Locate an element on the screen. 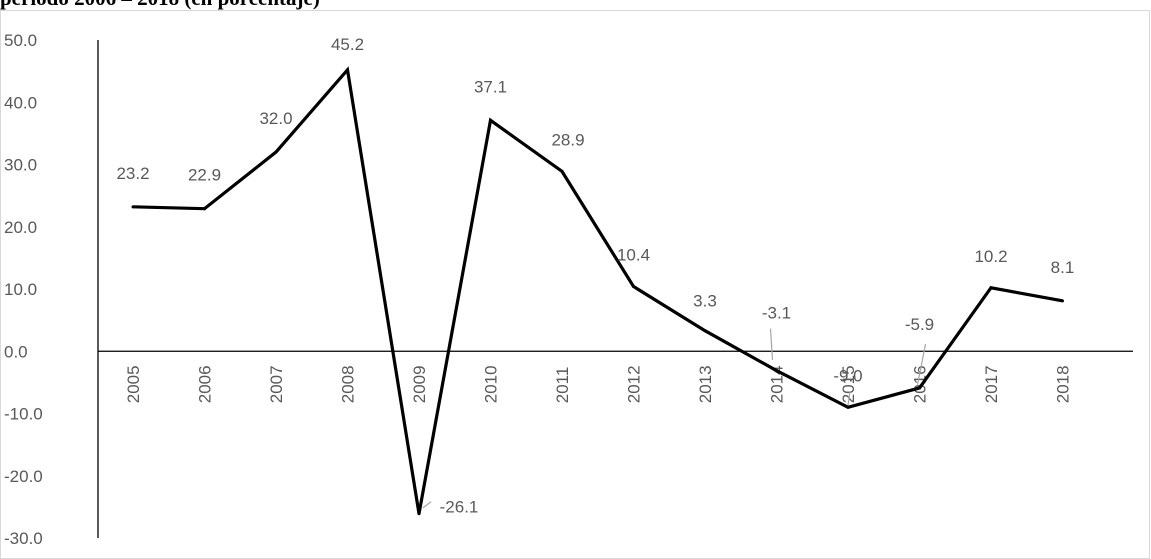 This screenshot has height=559, width=1151. y-tick-label: 30.0 is located at coordinates (20, 165).